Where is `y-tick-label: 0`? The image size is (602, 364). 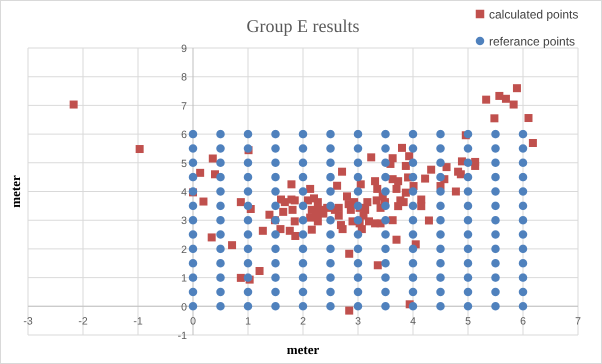
y-tick-label: 0 is located at coordinates (184, 307).